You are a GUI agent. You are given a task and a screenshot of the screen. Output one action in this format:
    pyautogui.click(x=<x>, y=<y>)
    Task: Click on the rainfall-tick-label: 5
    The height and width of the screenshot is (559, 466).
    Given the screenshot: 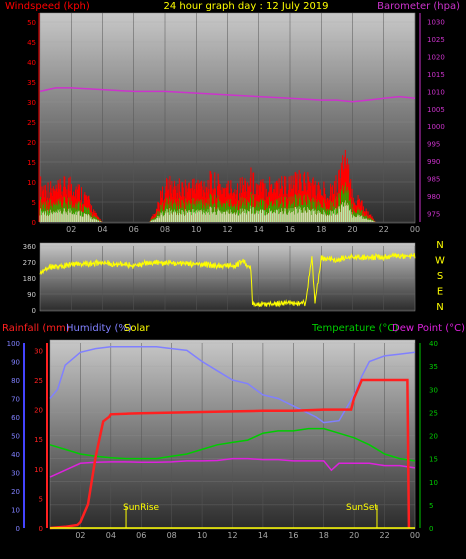 What is the action you would take?
    pyautogui.click(x=41, y=499)
    